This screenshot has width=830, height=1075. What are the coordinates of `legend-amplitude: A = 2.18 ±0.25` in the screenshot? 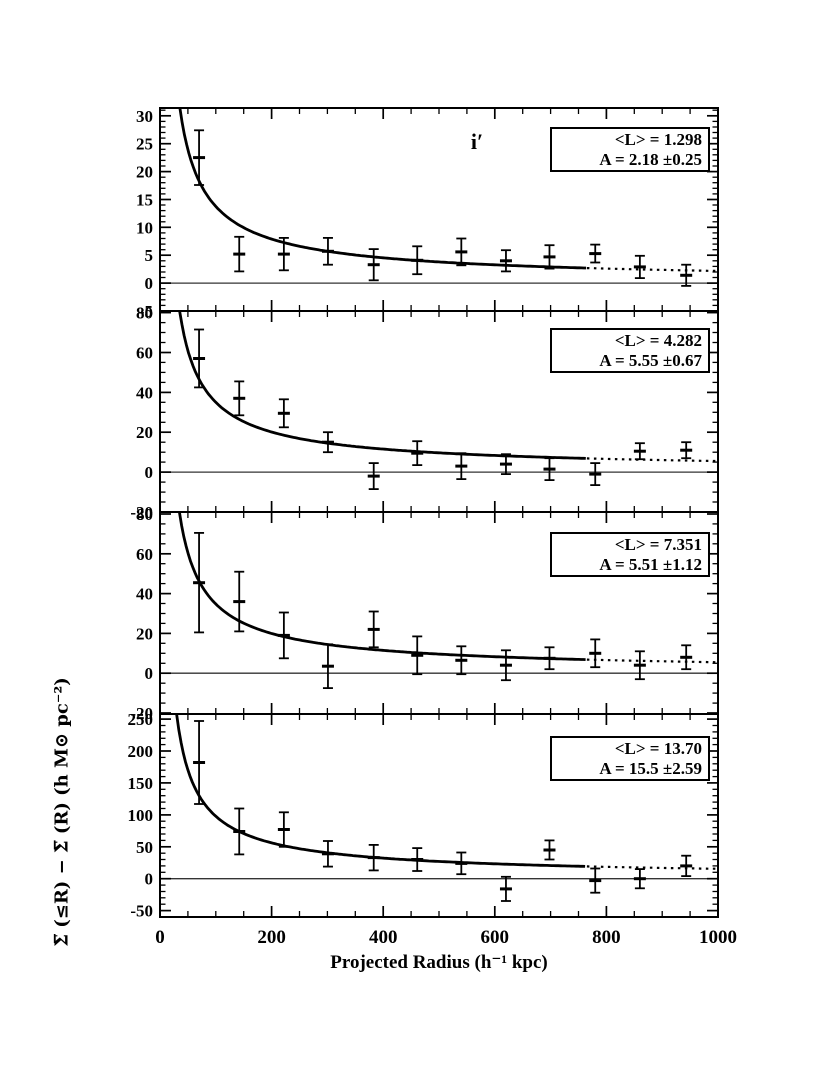 It's located at (650, 159).